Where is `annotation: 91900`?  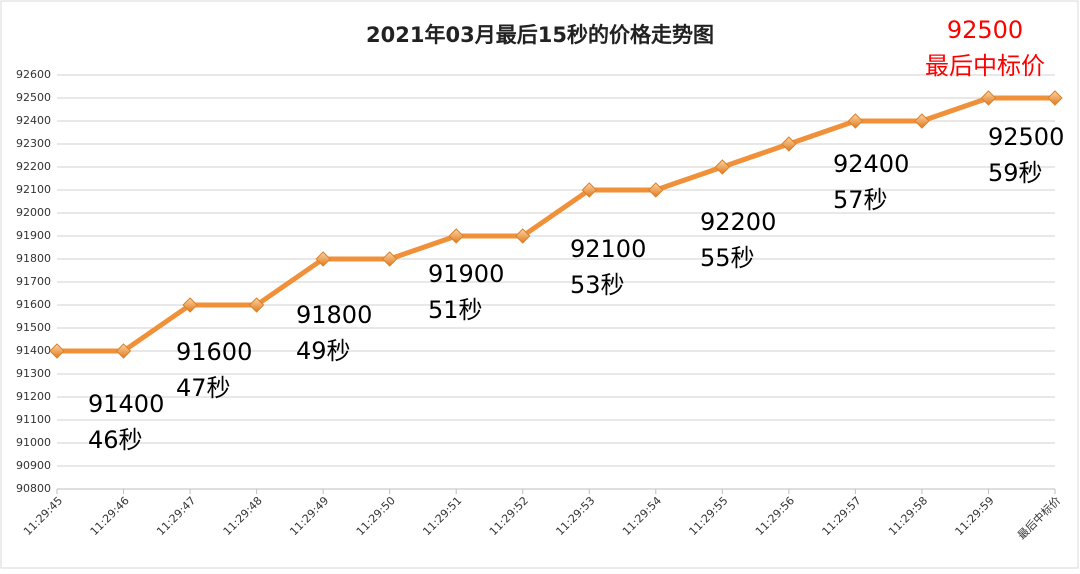
annotation: 91900 is located at coordinates (466, 274).